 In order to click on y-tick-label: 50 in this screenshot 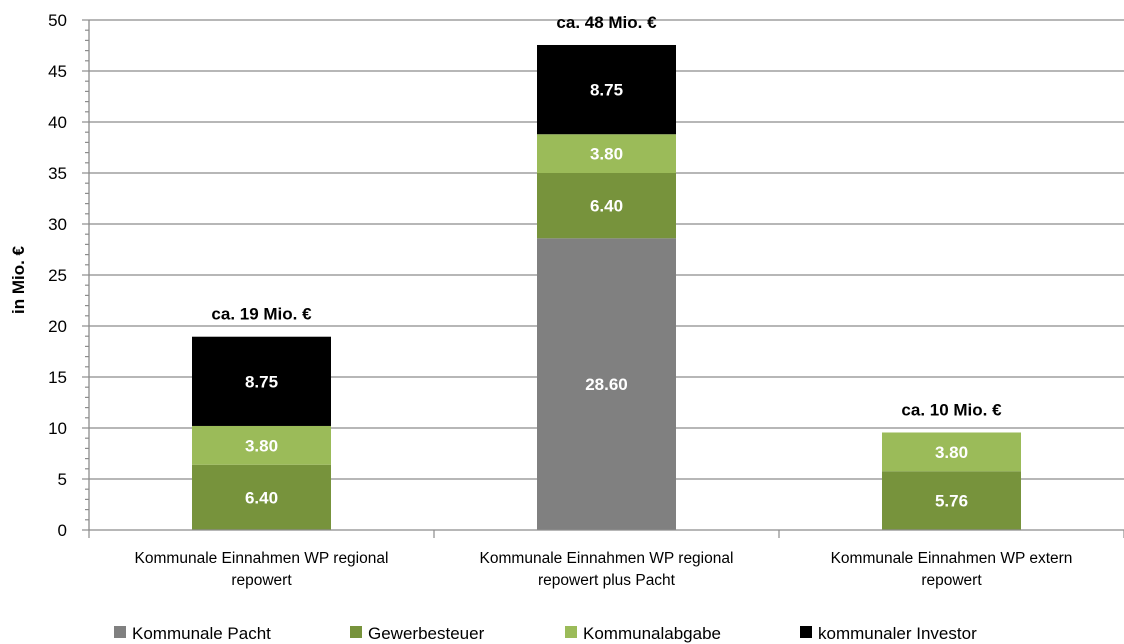, I will do `click(57, 20)`.